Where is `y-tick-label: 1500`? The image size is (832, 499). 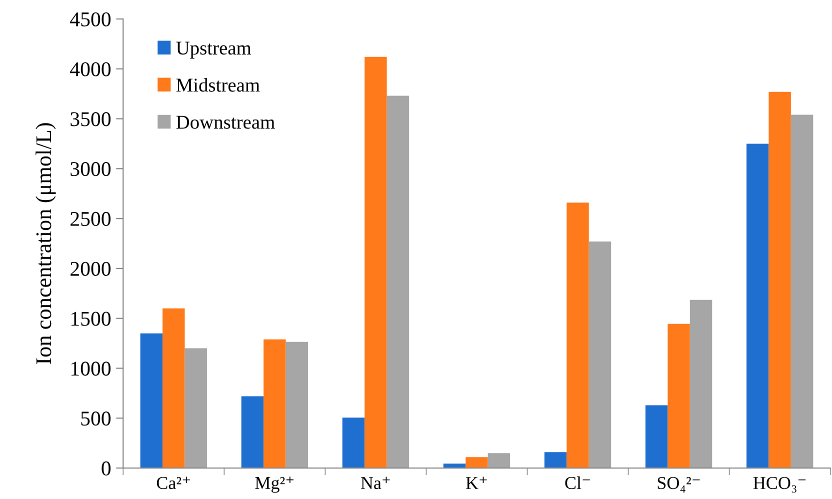 y-tick-label: 1500 is located at coordinates (91, 319).